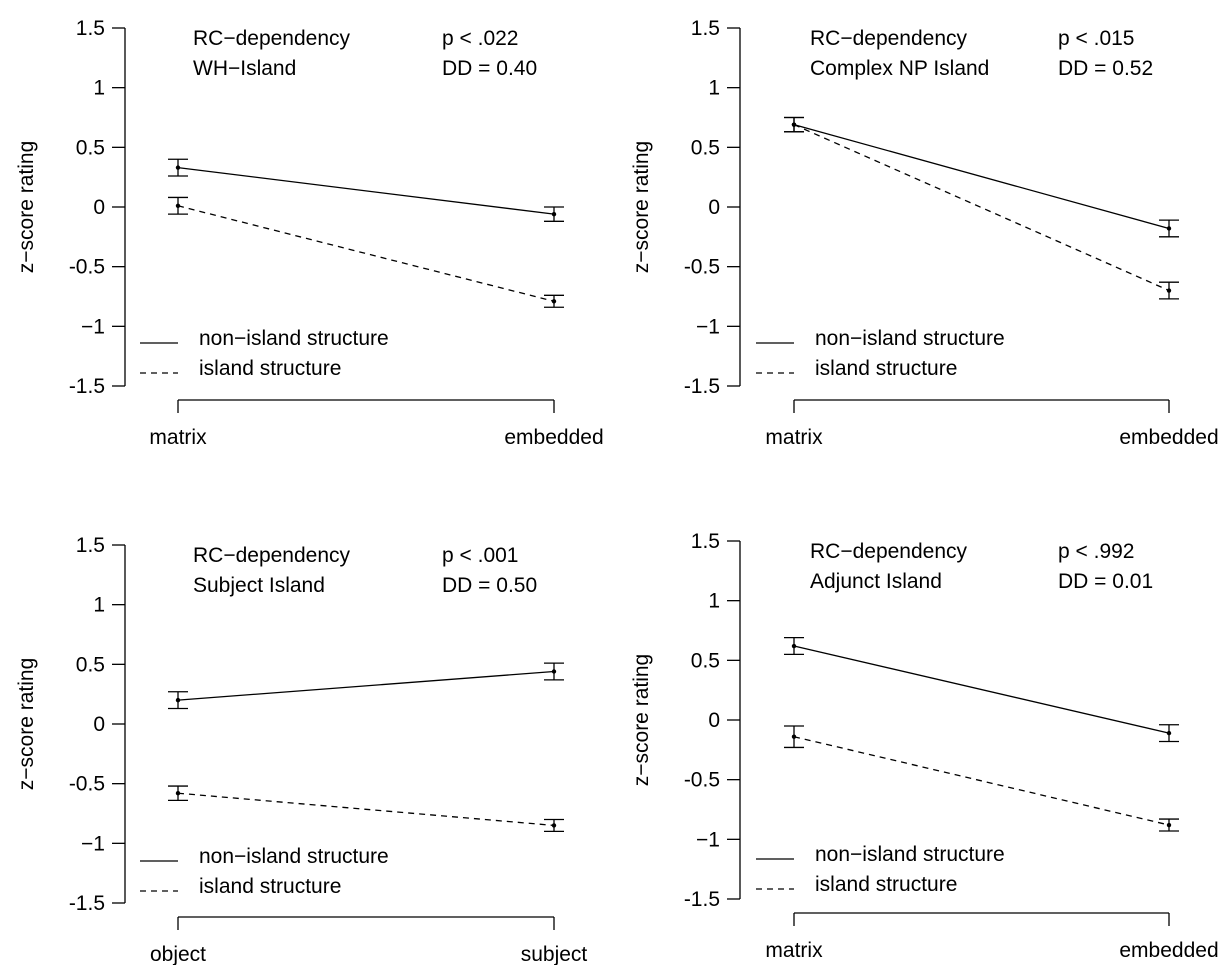 Image resolution: width=1228 pixels, height=965 pixels. What do you see at coordinates (1105, 68) in the screenshot?
I see `dd-annotation: DD = 0.52` at bounding box center [1105, 68].